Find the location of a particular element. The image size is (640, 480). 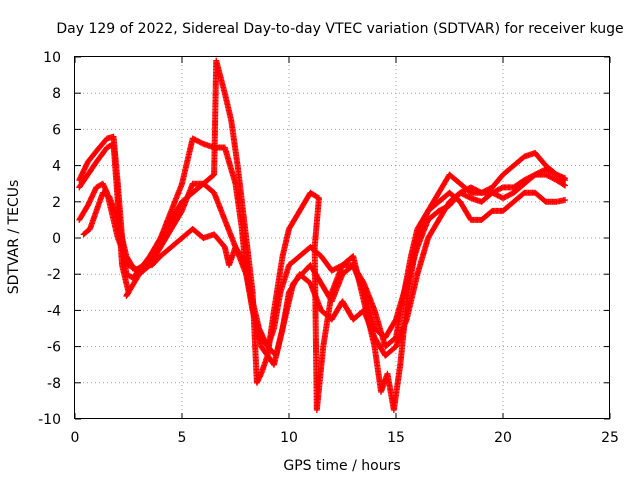

x-tick-label: 20 is located at coordinates (503, 438).